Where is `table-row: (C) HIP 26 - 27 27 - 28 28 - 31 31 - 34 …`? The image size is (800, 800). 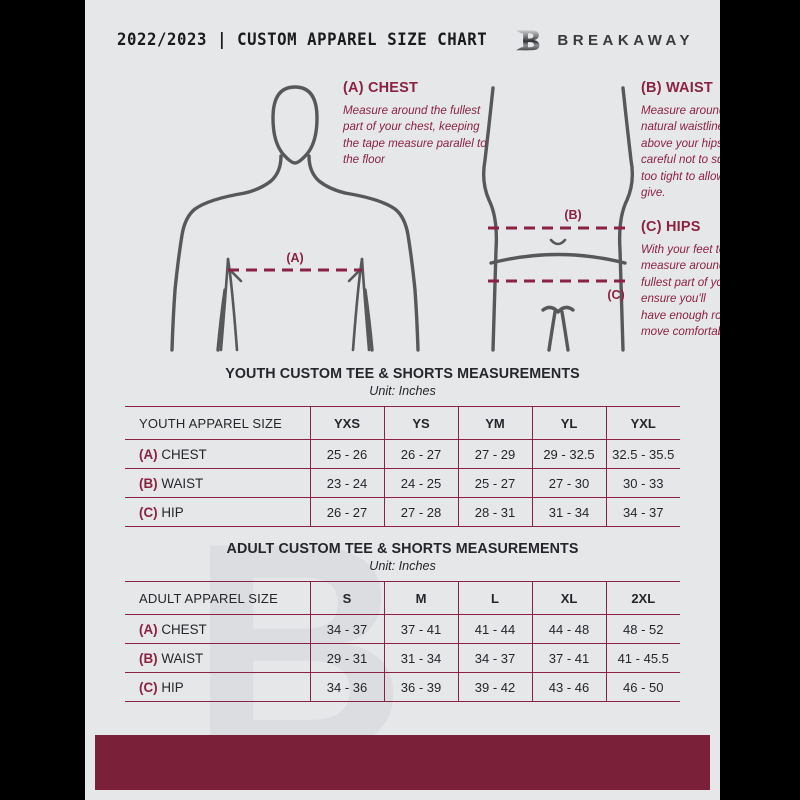 table-row: (C) HIP 26 - 27 27 - 28 28 - 31 31 - 34 … is located at coordinates (402, 512).